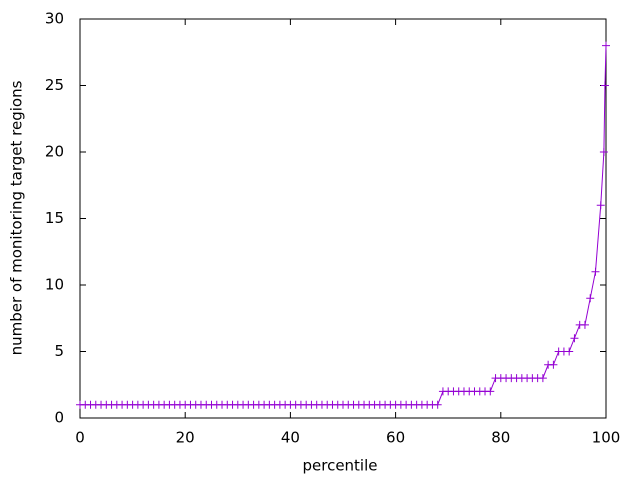  What do you see at coordinates (54, 218) in the screenshot?
I see `y-tick-label: 15` at bounding box center [54, 218].